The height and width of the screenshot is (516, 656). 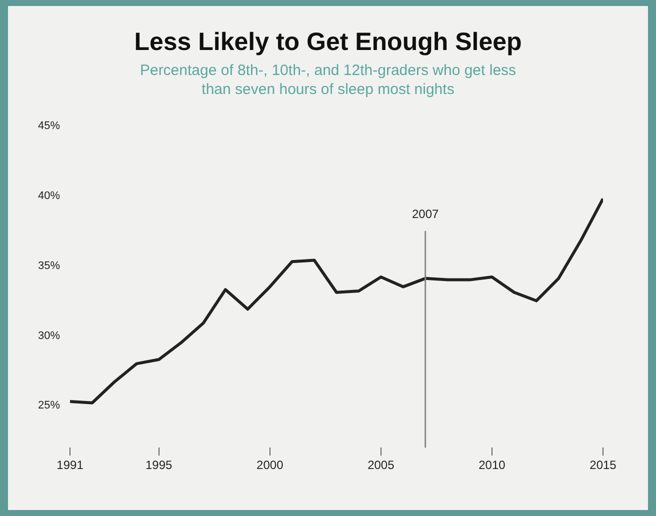 I want to click on y-tick-label: 30%, so click(x=49, y=336).